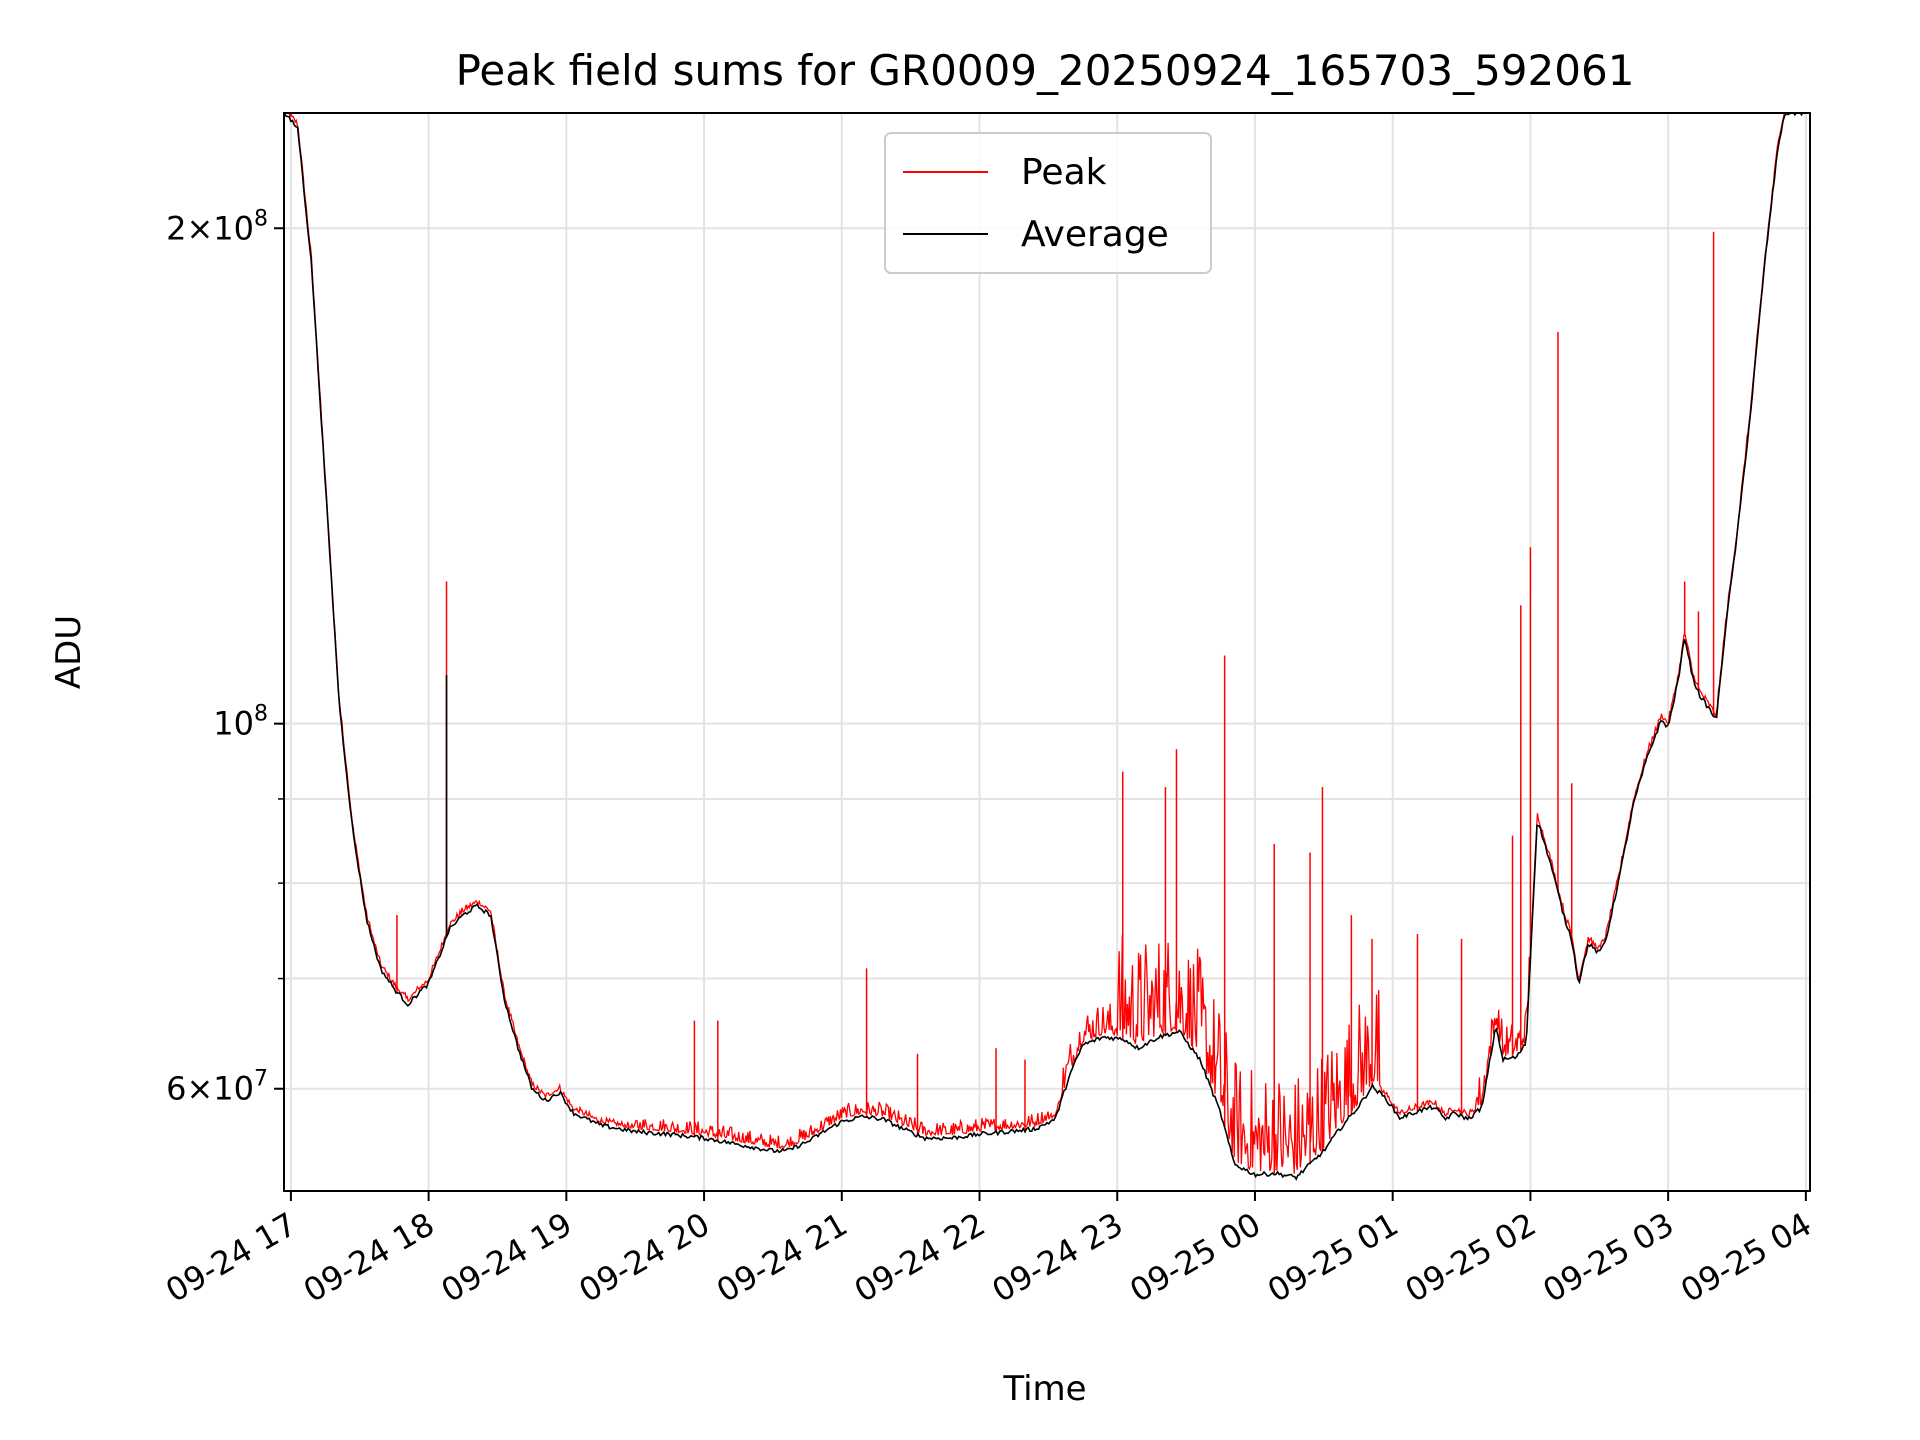 The width and height of the screenshot is (1920, 1440). Describe the element at coordinates (217, 1087) in the screenshot. I see `y-tick-label: 6×107` at that location.